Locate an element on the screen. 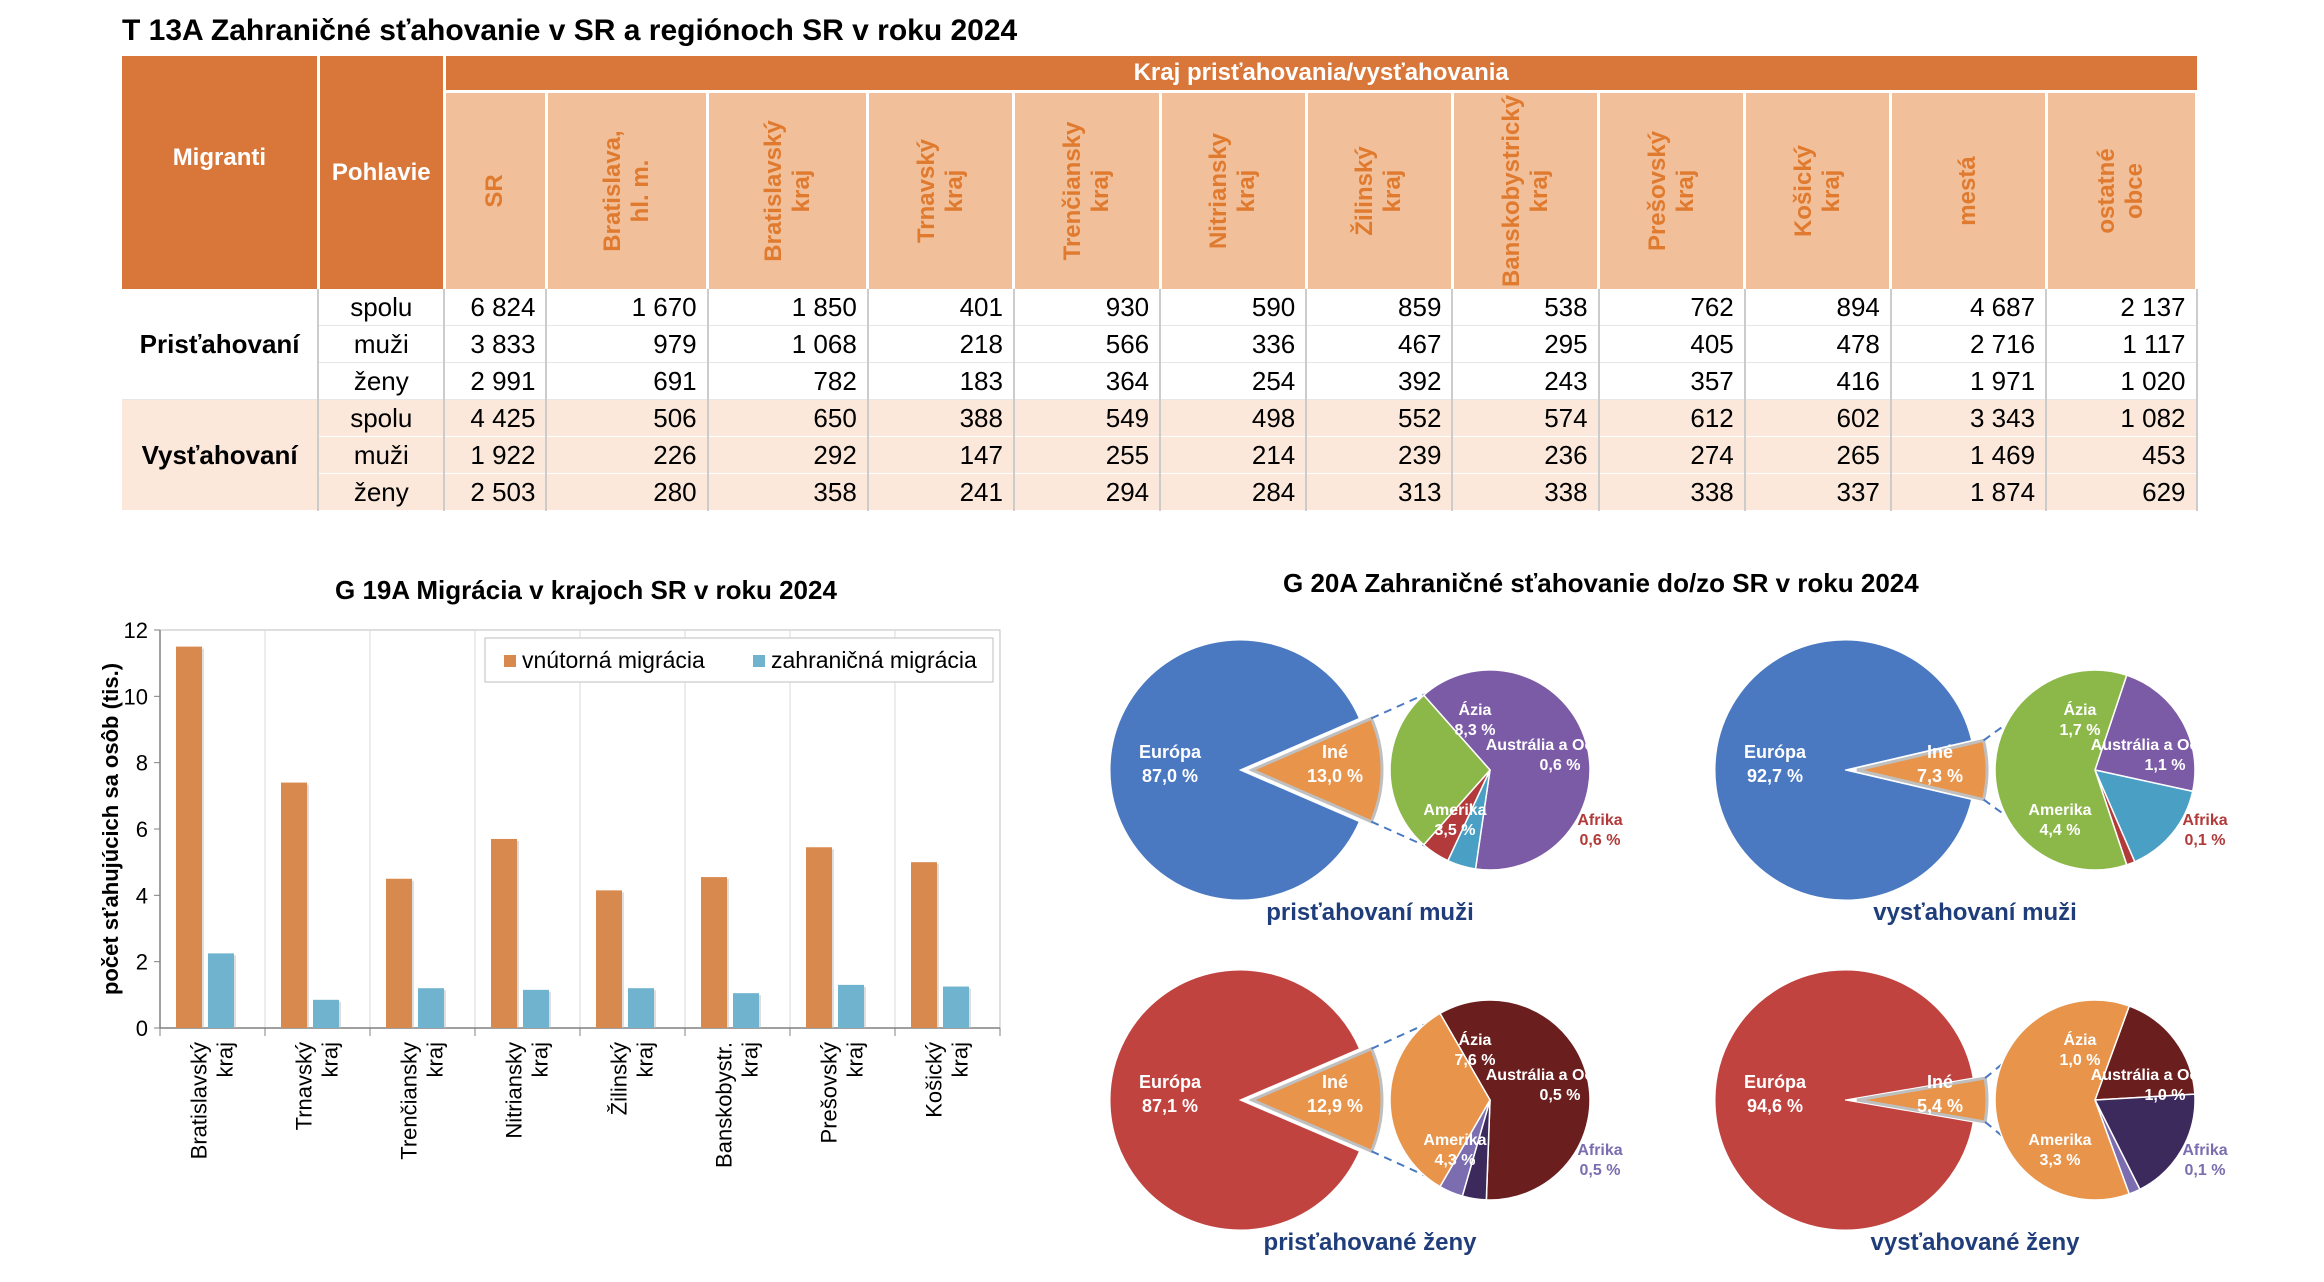 The width and height of the screenshot is (2324, 1282). table-cell: 313 is located at coordinates (1380, 492).